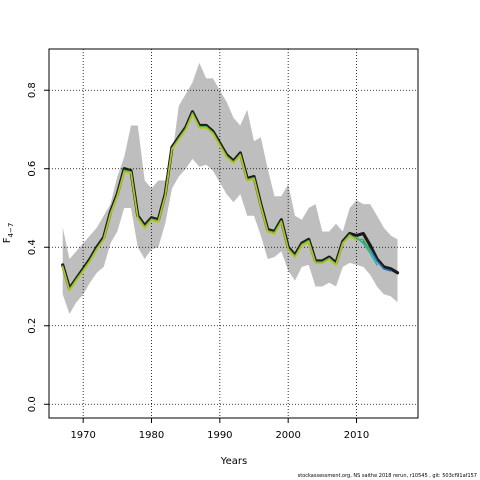 This screenshot has width=480, height=480. Describe the element at coordinates (32, 404) in the screenshot. I see `y-tick-label: 0.0` at that location.